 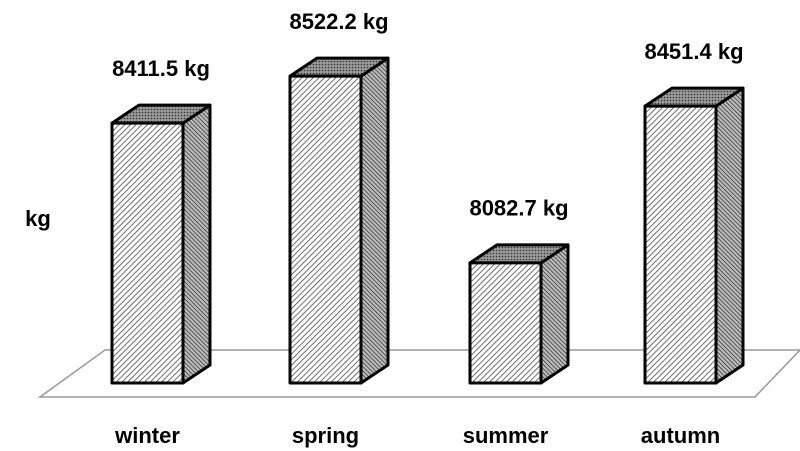 I want to click on x-tick-label: winter, so click(x=147, y=435).